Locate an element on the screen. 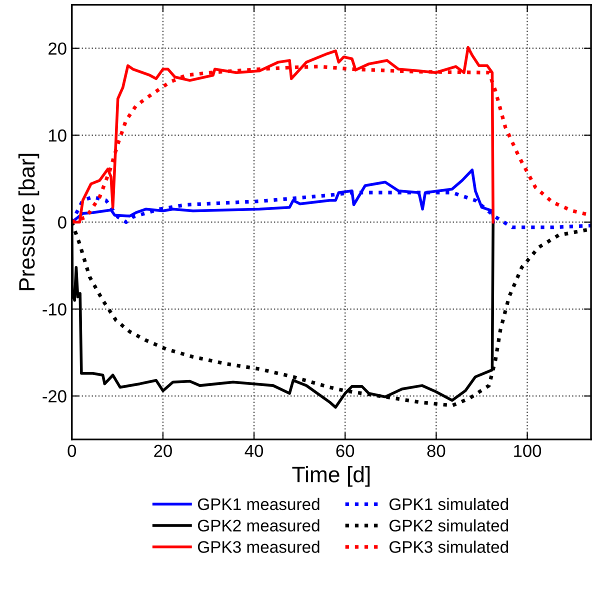 The height and width of the screenshot is (602, 594). y-tick-label: -20 is located at coordinates (54, 396).